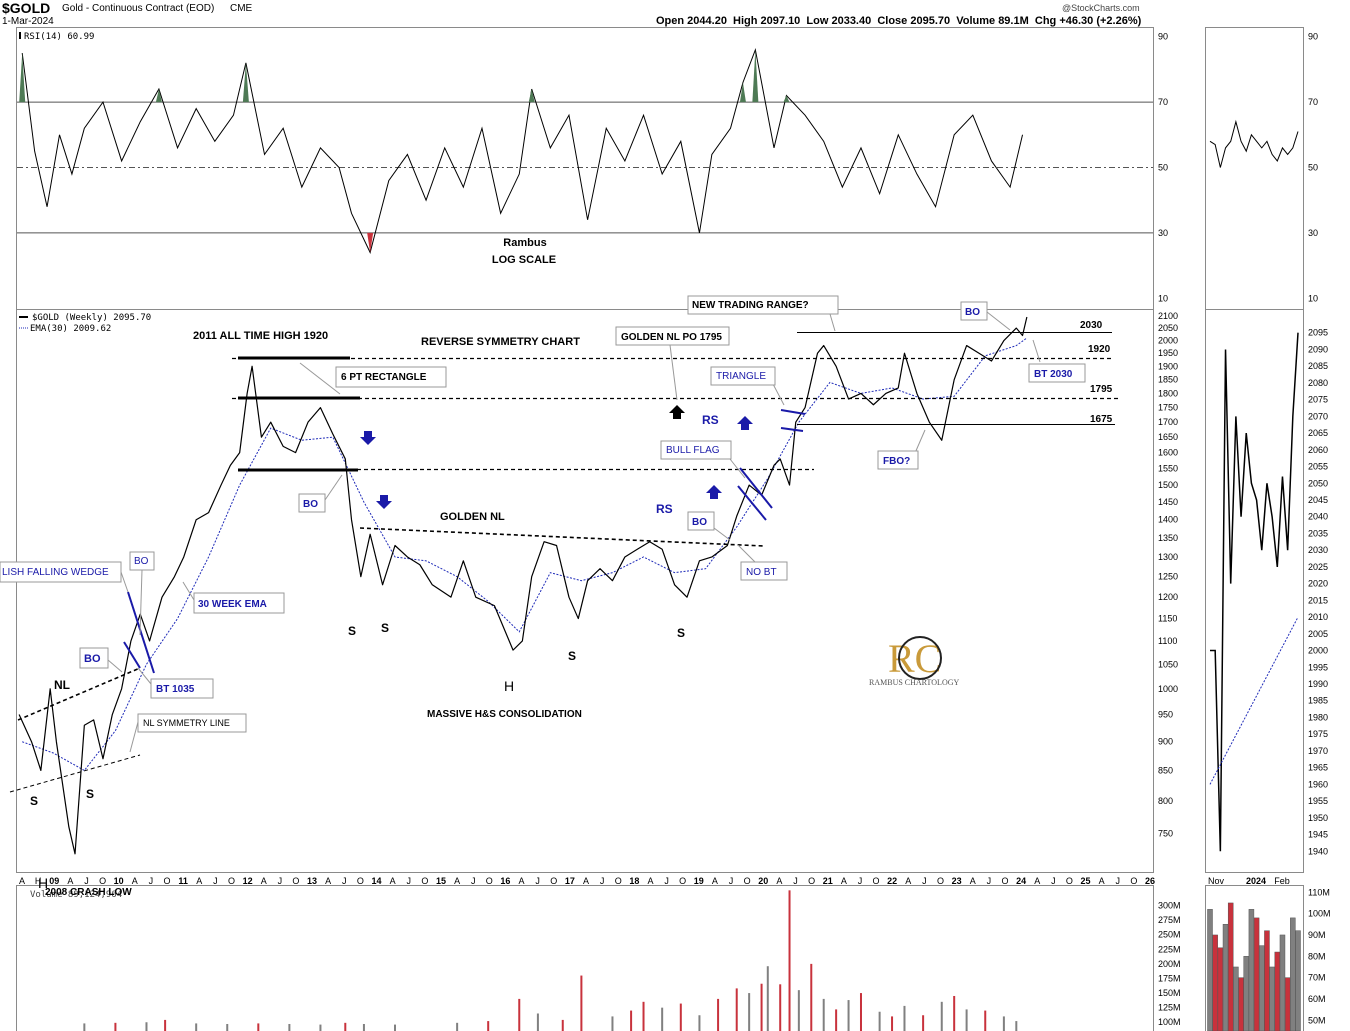 Image resolution: width=1350 pixels, height=1031 pixels. Describe the element at coordinates (1254, 143) in the screenshot. I see `rsi-line` at that location.